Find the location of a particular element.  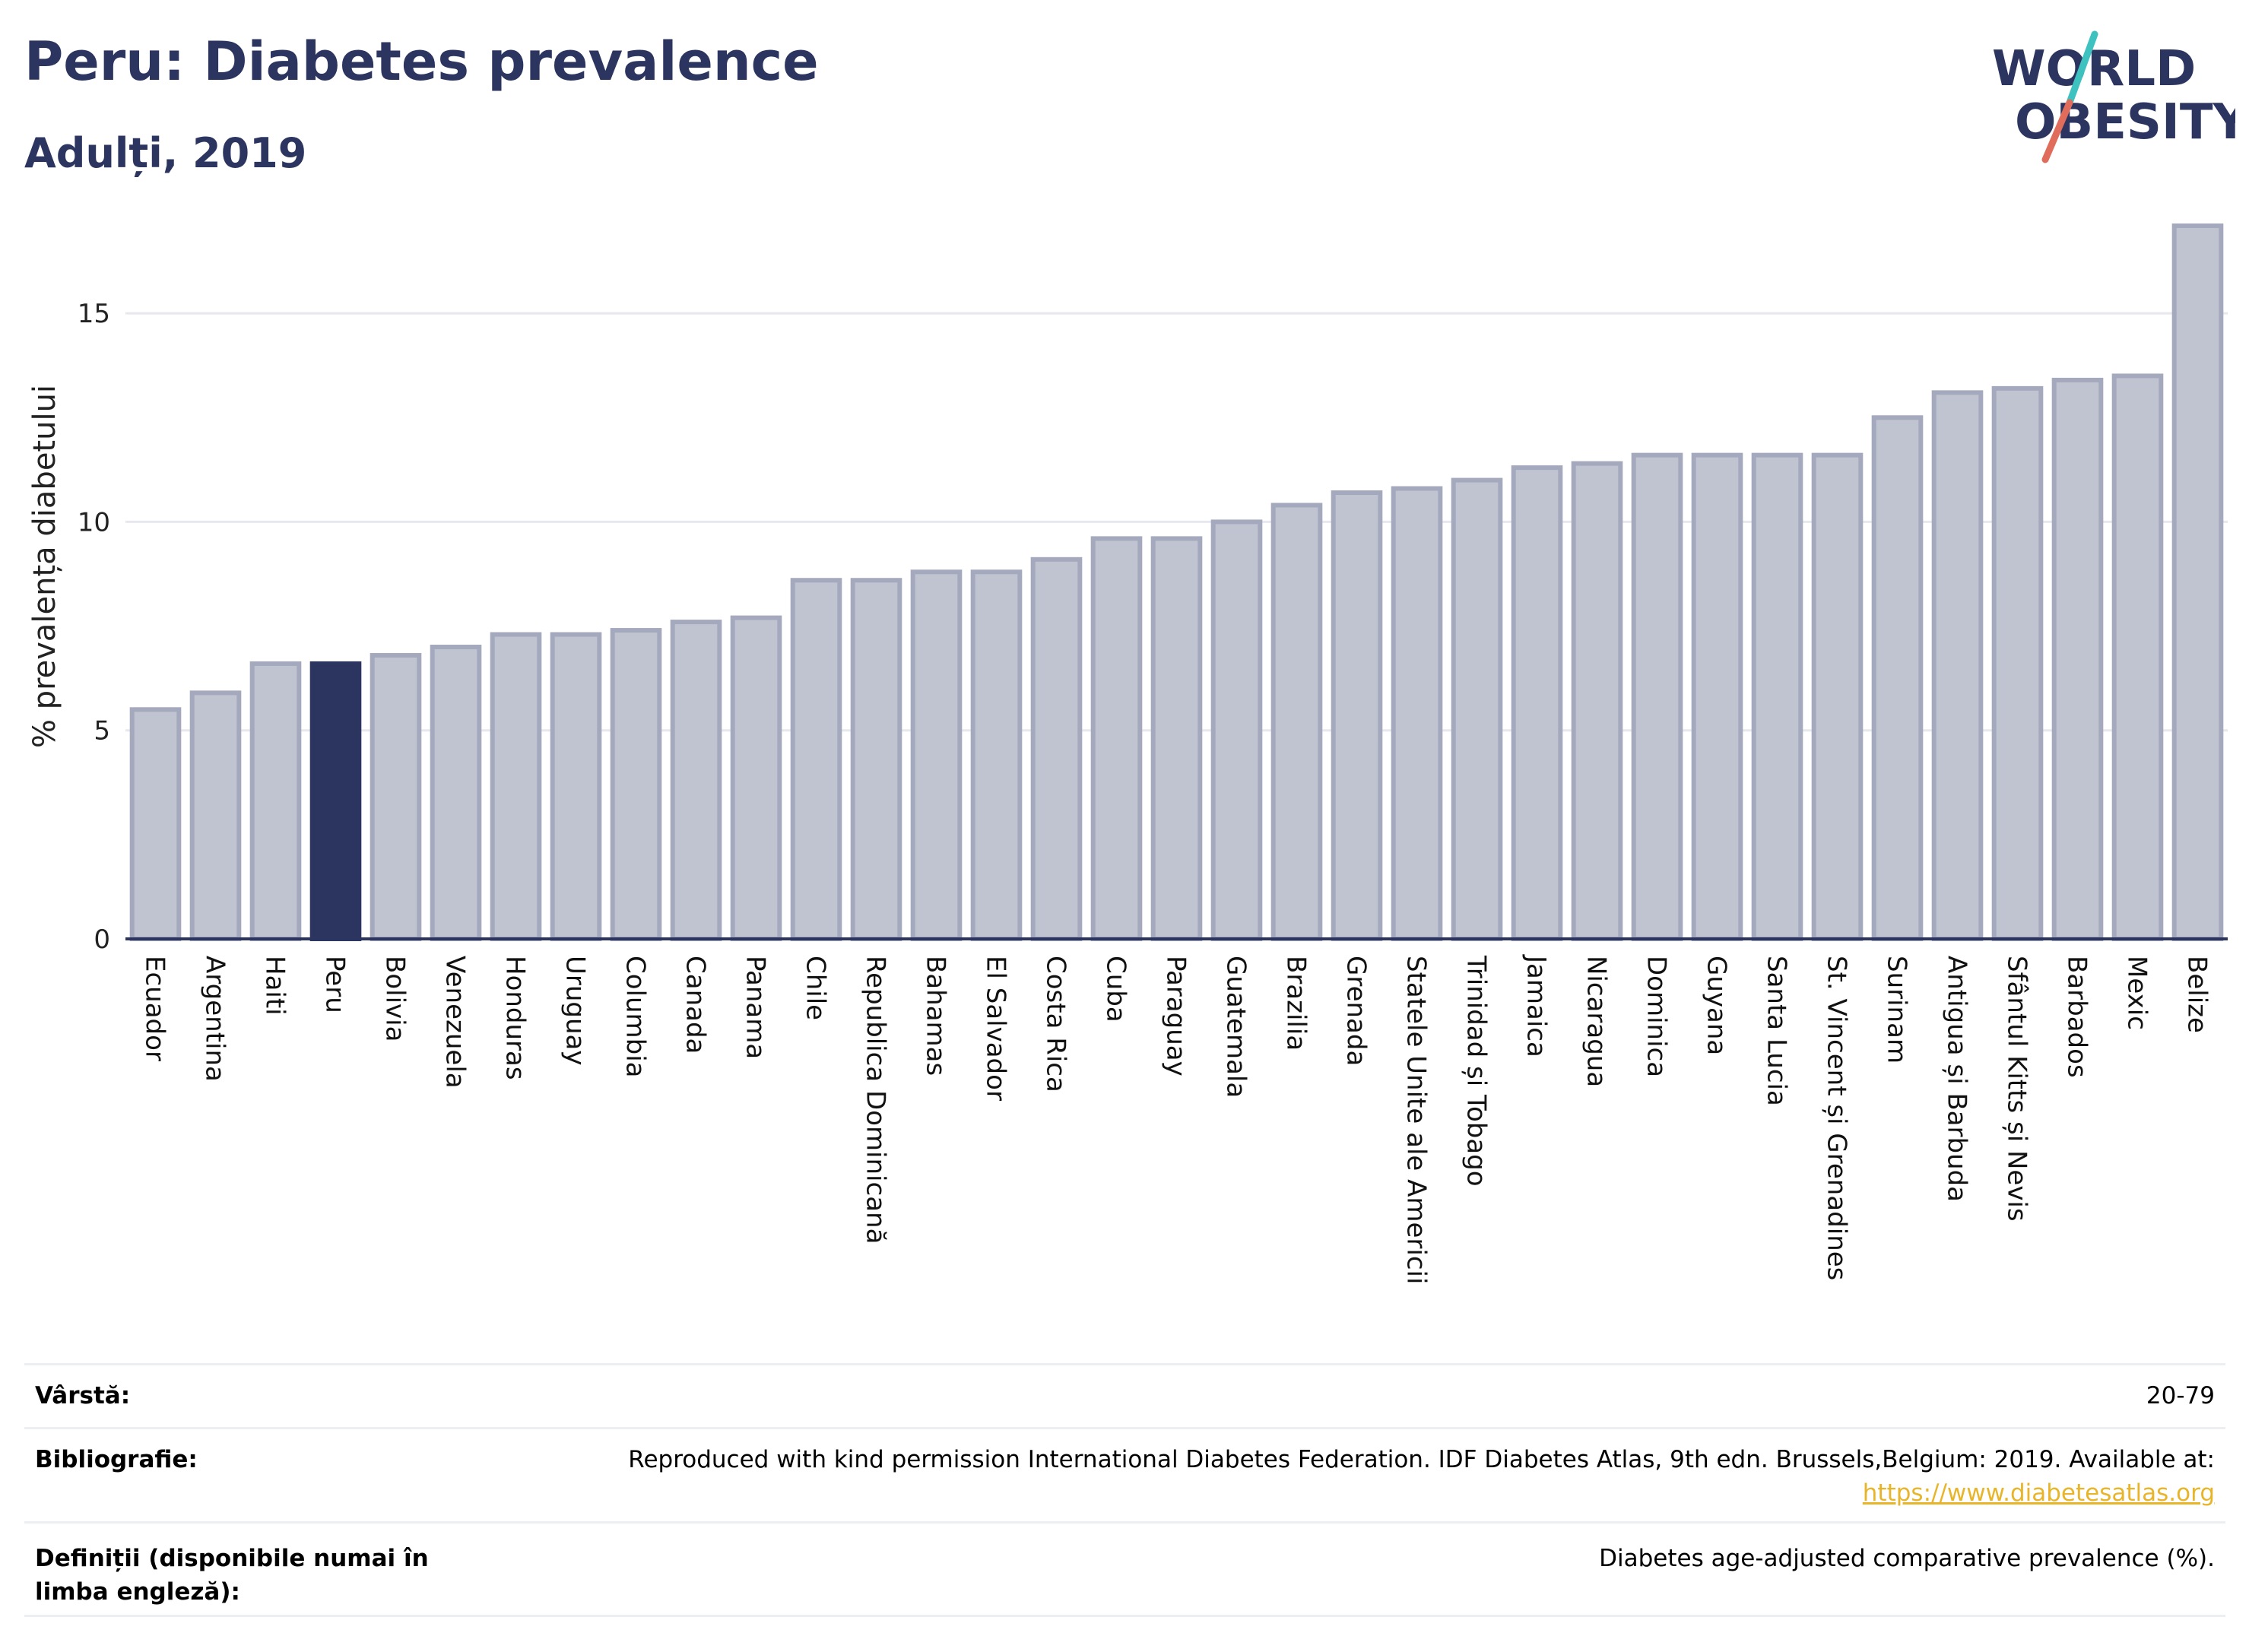

page-subtitle: Adulți, 2019 is located at coordinates (165, 153).